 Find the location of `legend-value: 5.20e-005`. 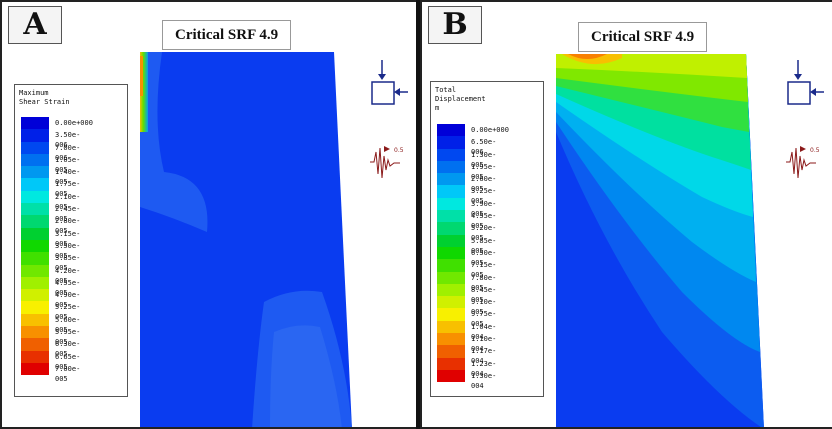

legend-value: 5.20e-005 is located at coordinates (484, 233).